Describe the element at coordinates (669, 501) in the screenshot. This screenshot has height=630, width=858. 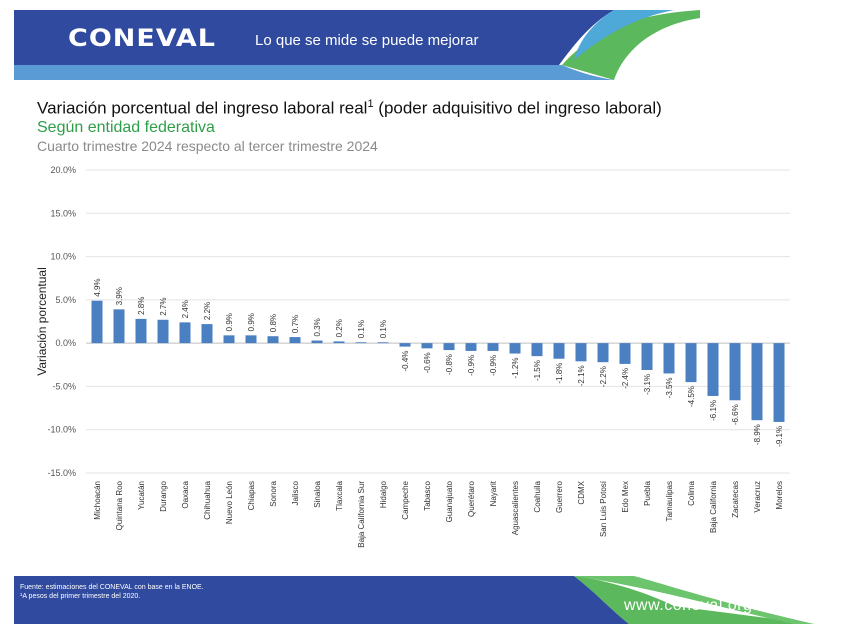
I see `category-label: Tamaulipas` at that location.